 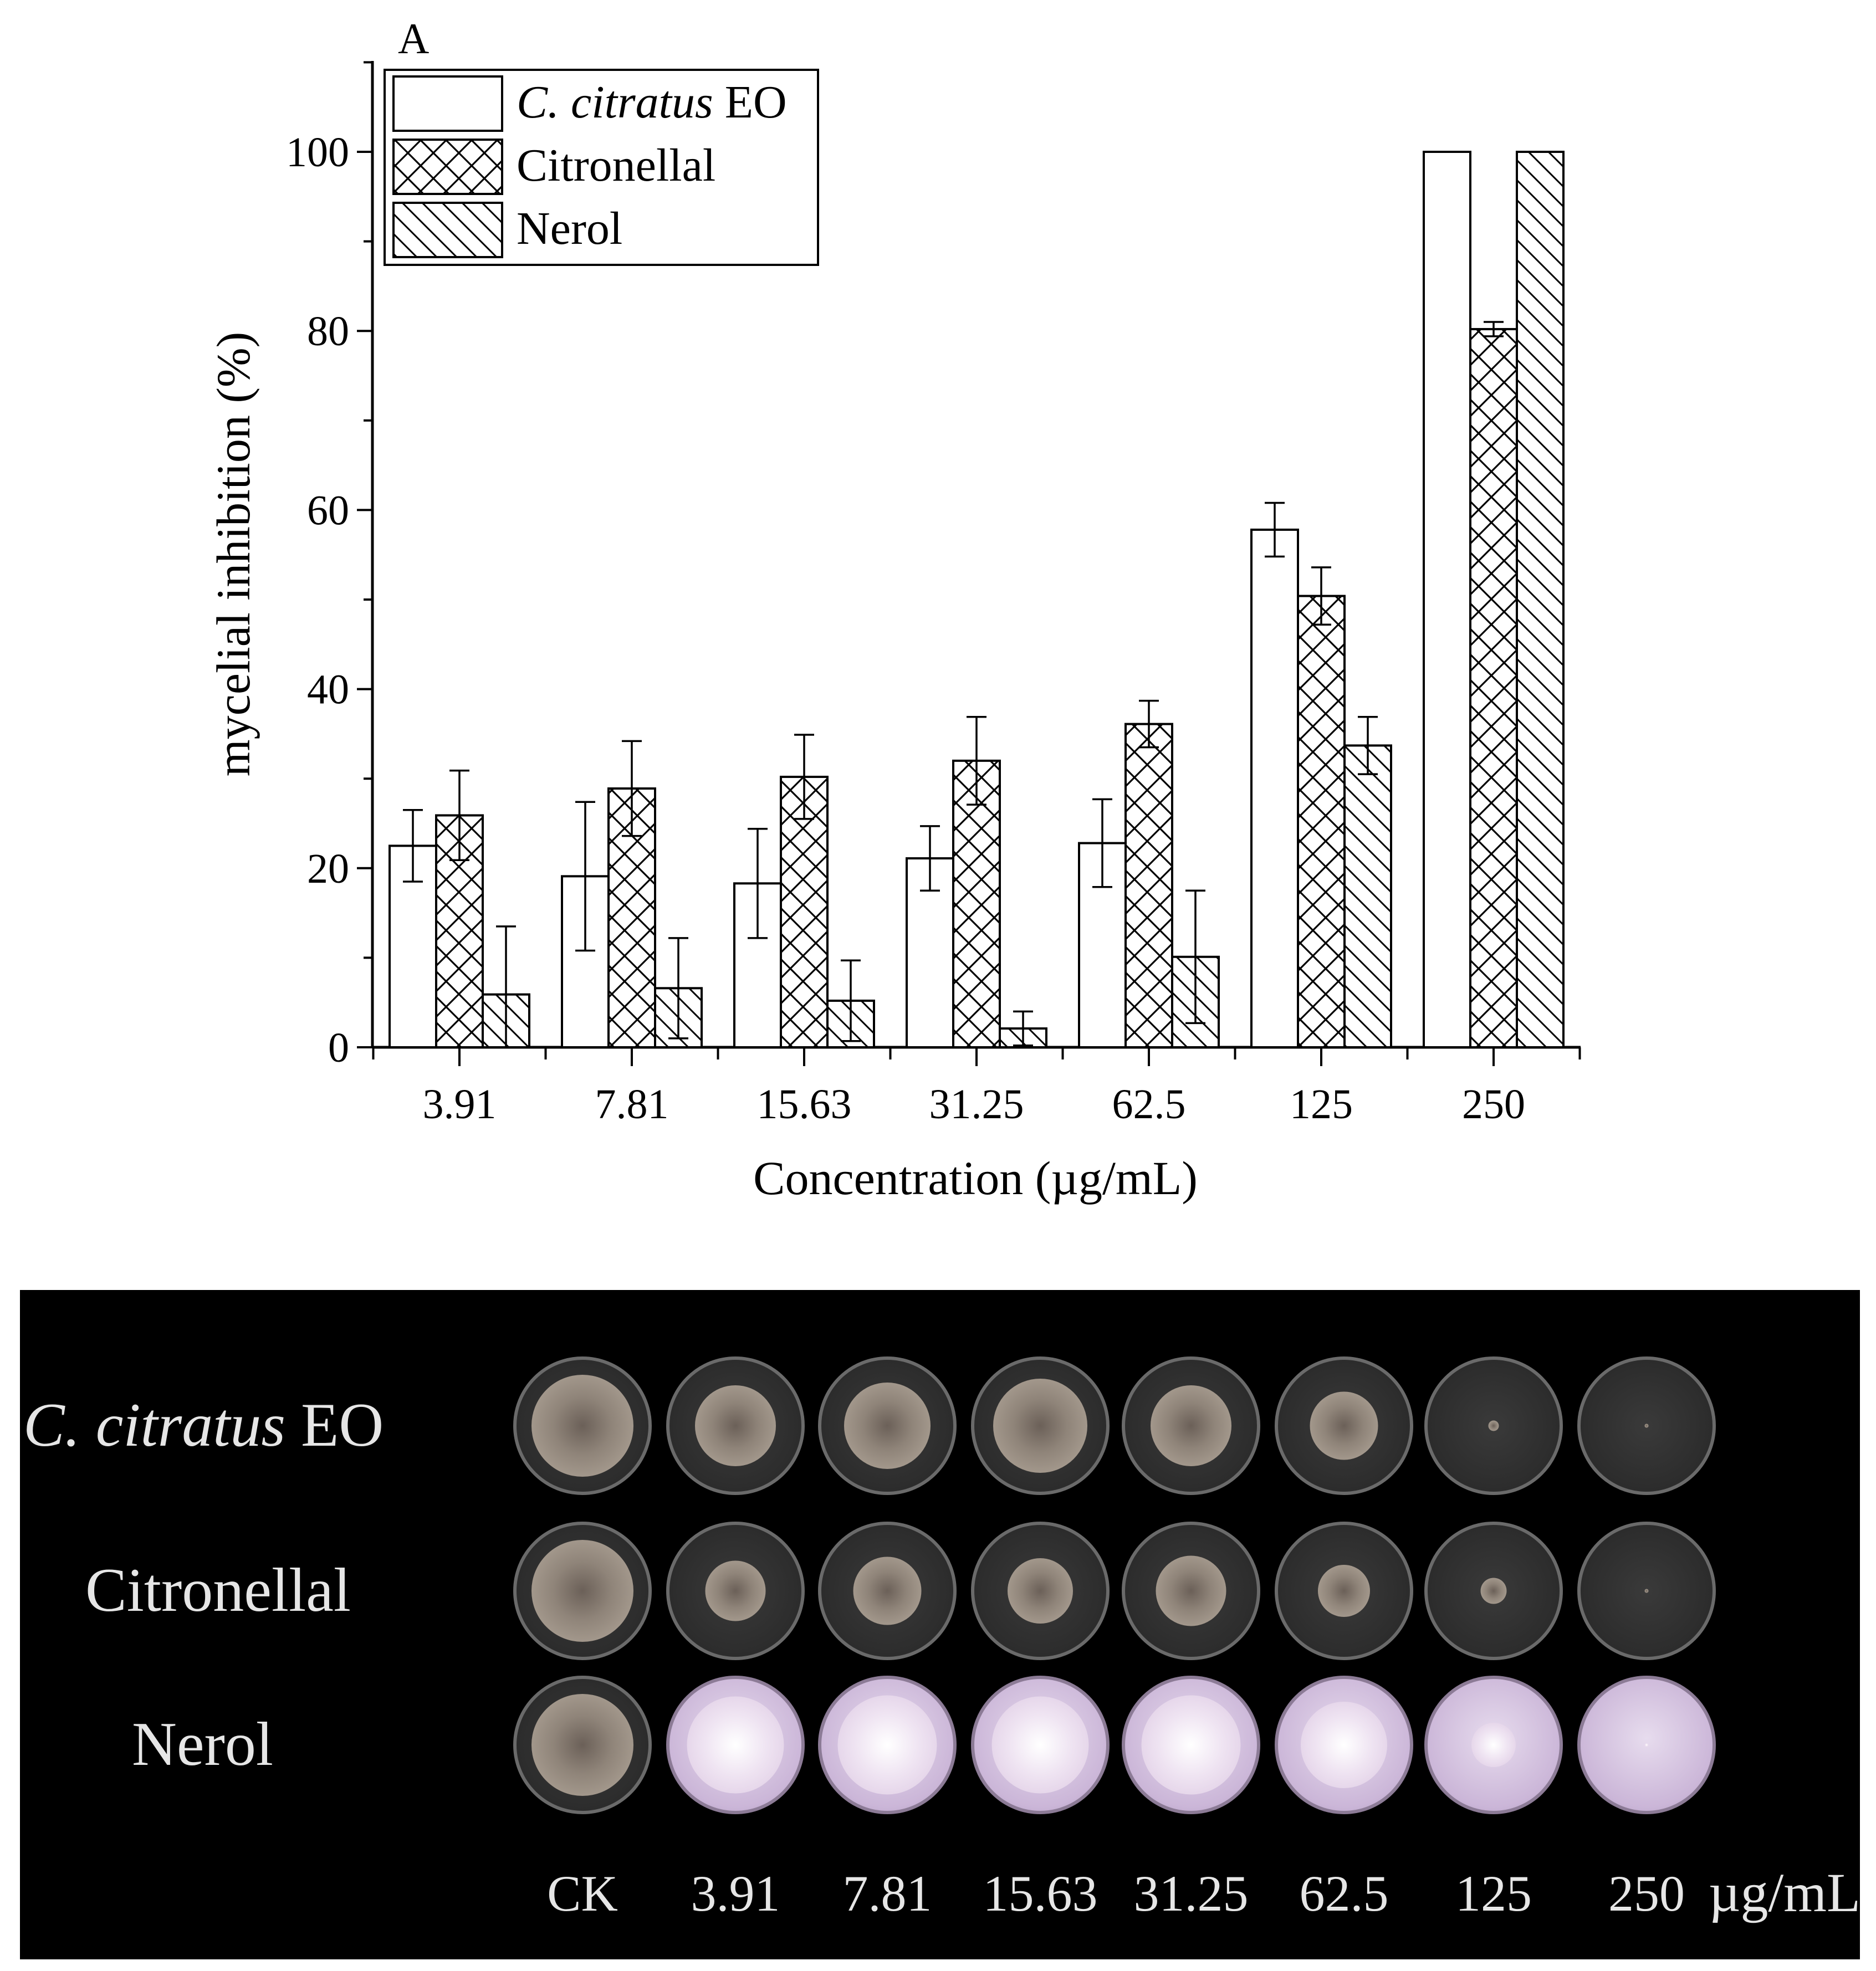 What do you see at coordinates (621, 102) in the screenshot?
I see `legend-label-italic: C. citratus` at bounding box center [621, 102].